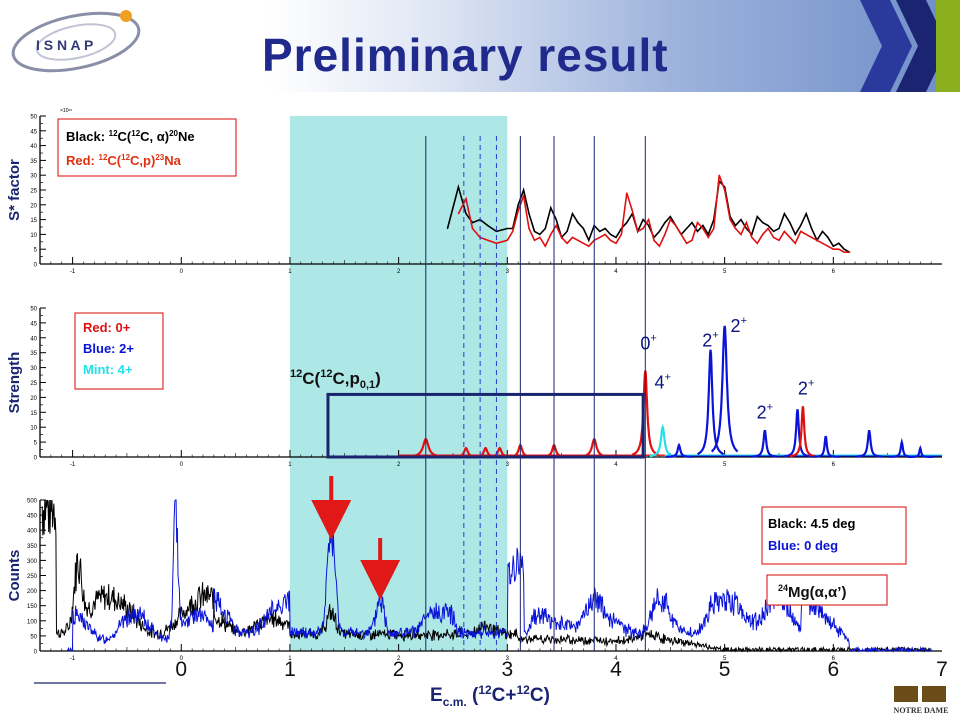 This screenshot has width=960, height=720. What do you see at coordinates (33, 324) in the screenshot?
I see `y-tick-label: 45` at bounding box center [33, 324].